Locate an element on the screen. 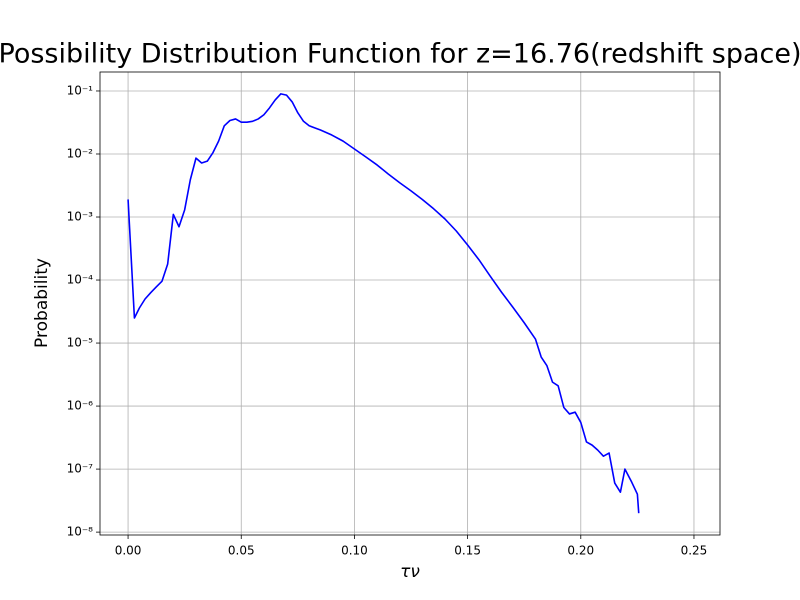 Image resolution: width=800 pixels, height=600 pixels. y-tick-label: 10⁻⁴ is located at coordinates (80, 280).